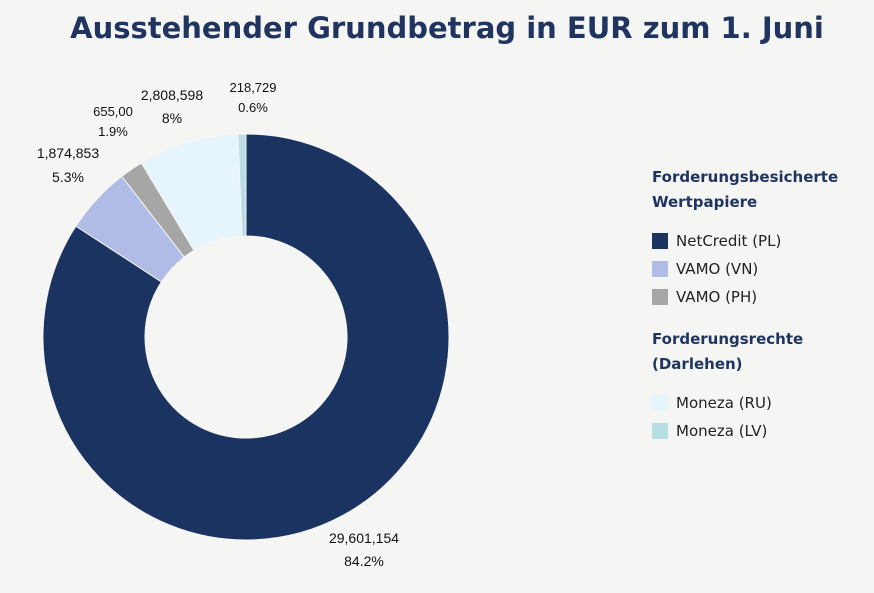 The height and width of the screenshot is (593, 874). Describe the element at coordinates (717, 269) in the screenshot. I see `legend-label: VAMO (VN)` at that location.